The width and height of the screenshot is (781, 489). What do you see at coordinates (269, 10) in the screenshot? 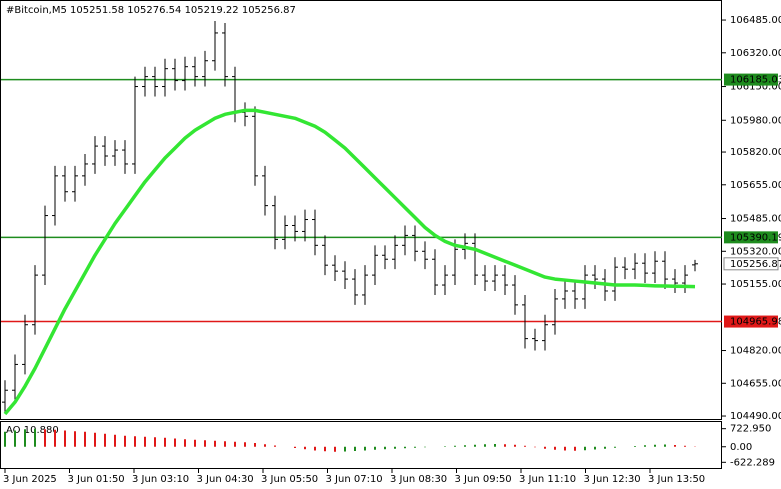
I see `last-close: 105256.87` at bounding box center [269, 10].